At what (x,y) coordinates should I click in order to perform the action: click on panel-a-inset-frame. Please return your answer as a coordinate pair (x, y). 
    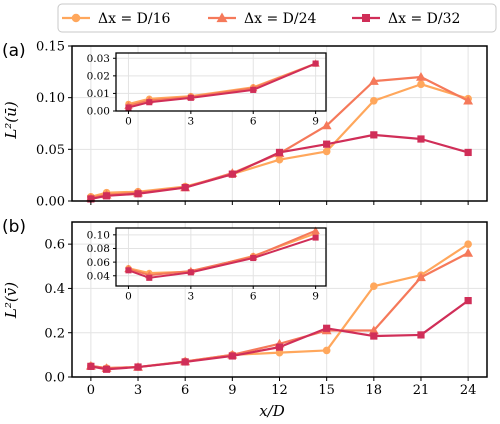
    Looking at the image, I should click on (221, 82).